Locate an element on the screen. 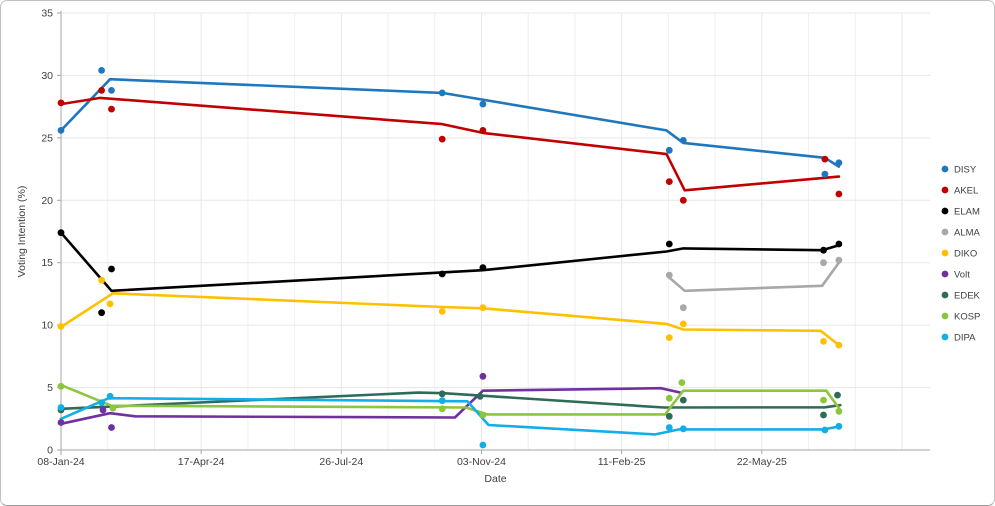 This screenshot has width=995, height=506. x-axis-title: Date is located at coordinates (495, 479).